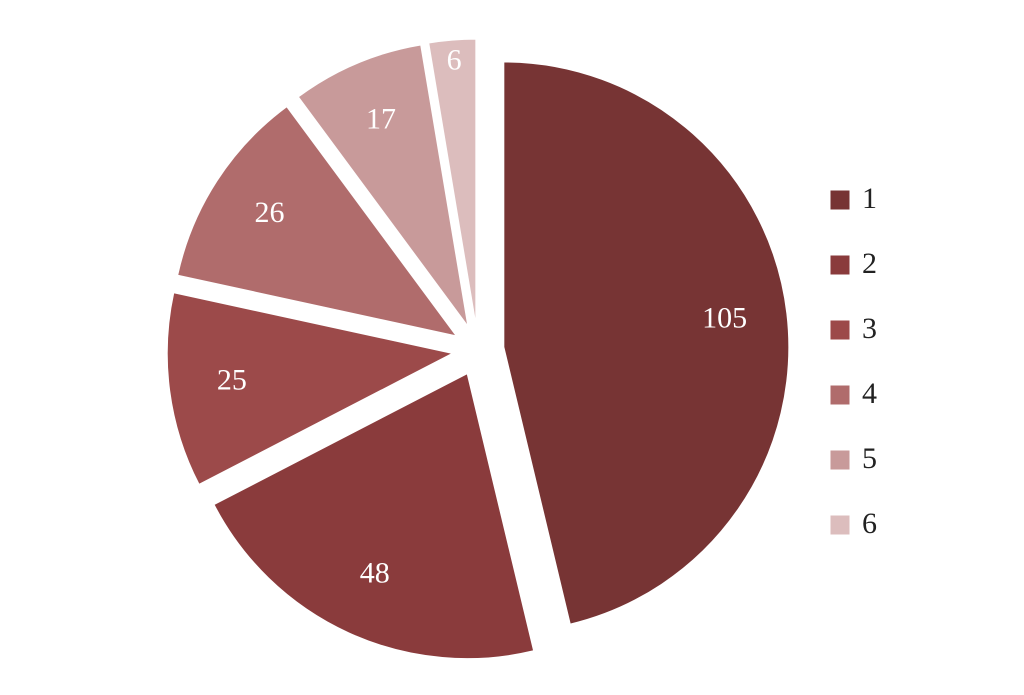 This screenshot has width=1024, height=695. I want to click on legend-label: 2, so click(869, 263).